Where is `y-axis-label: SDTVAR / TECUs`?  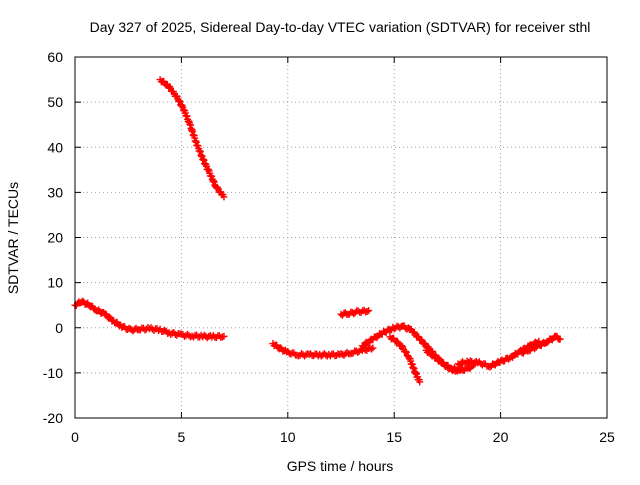
y-axis-label: SDTVAR / TECUs is located at coordinates (13, 238).